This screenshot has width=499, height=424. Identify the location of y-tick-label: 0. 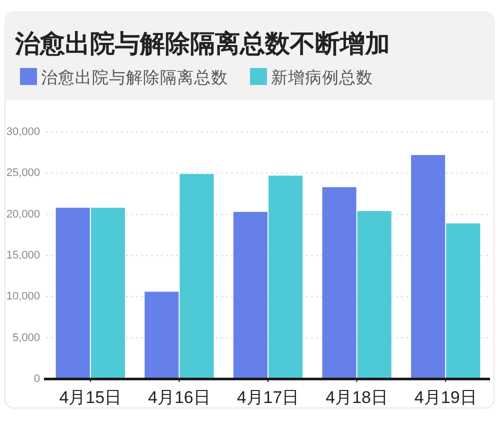
(37, 379).